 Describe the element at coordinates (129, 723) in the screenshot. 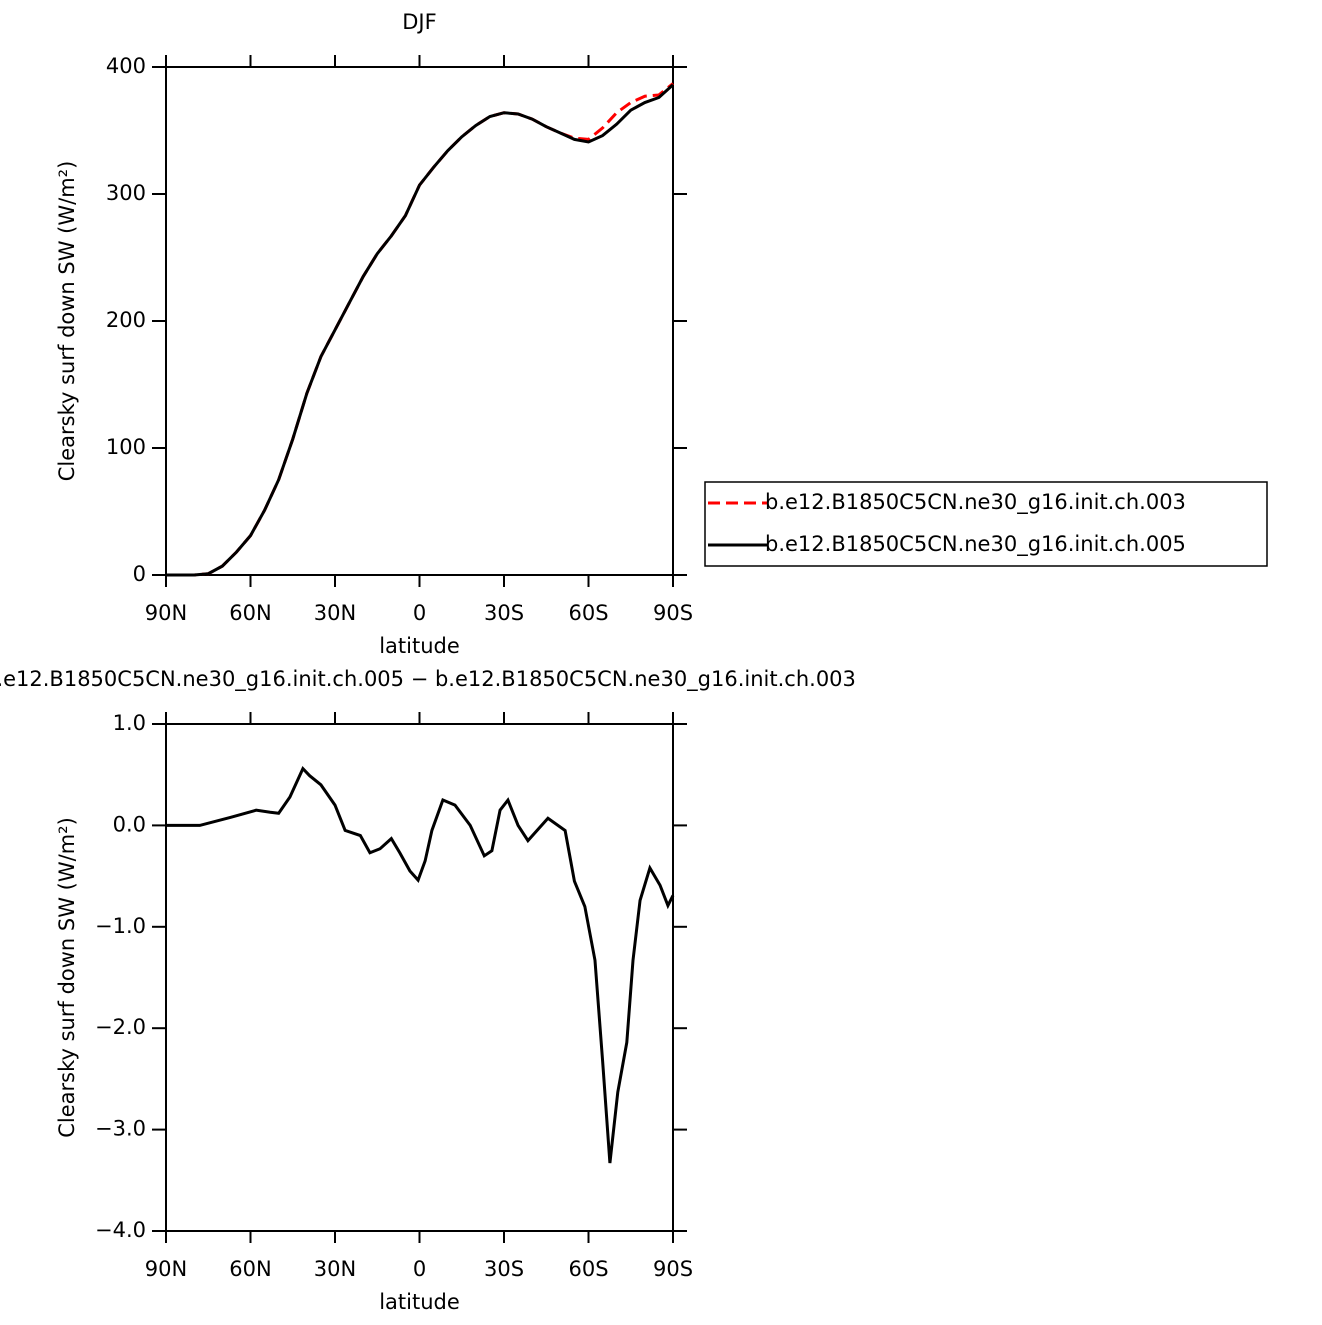

I see `y-tick-label: 1.0` at that location.